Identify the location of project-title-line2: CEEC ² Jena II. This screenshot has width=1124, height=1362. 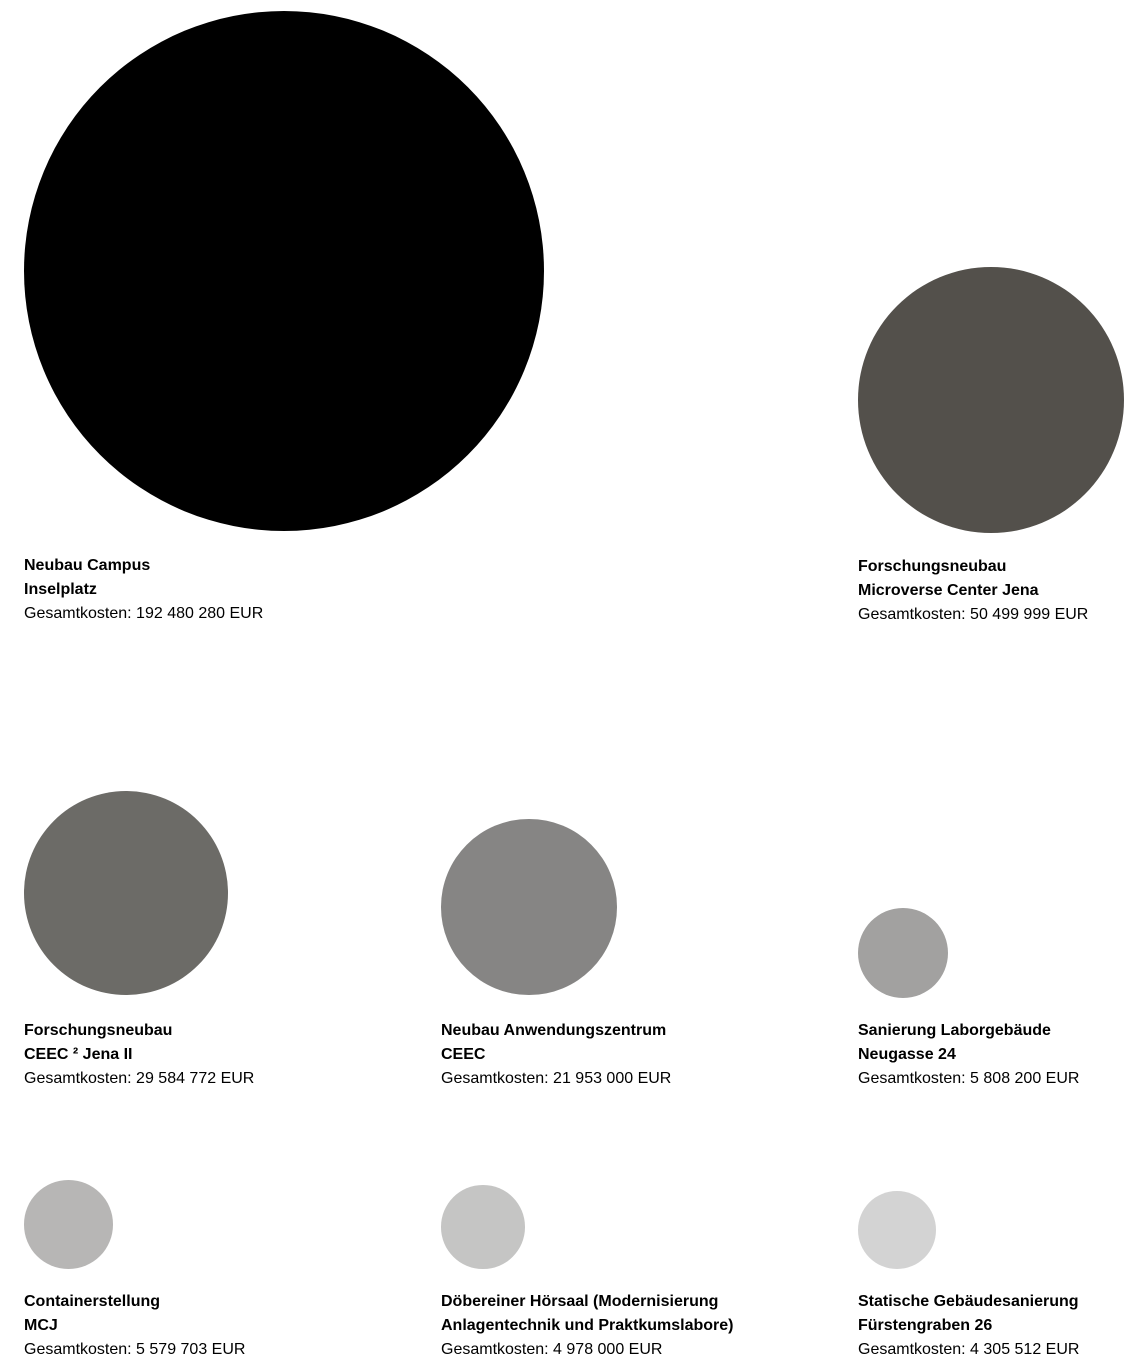
(78, 1054).